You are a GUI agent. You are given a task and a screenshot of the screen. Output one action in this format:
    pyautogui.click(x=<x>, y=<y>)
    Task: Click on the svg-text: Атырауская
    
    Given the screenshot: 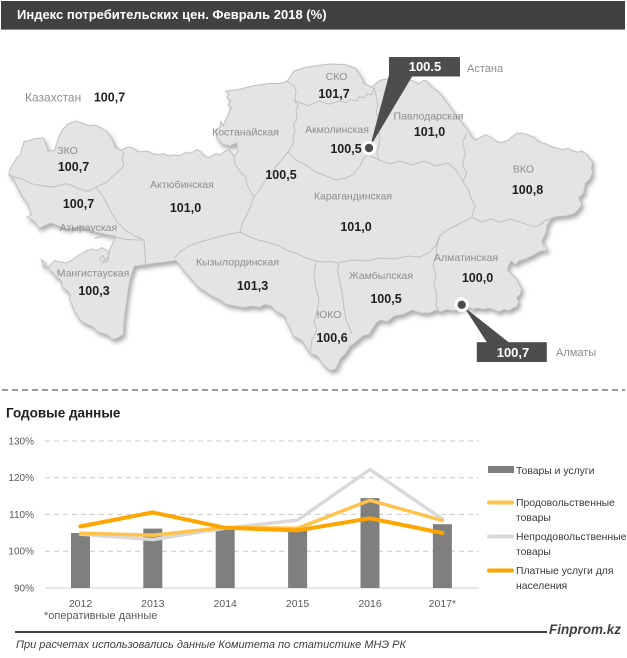 What is the action you would take?
    pyautogui.click(x=88, y=228)
    